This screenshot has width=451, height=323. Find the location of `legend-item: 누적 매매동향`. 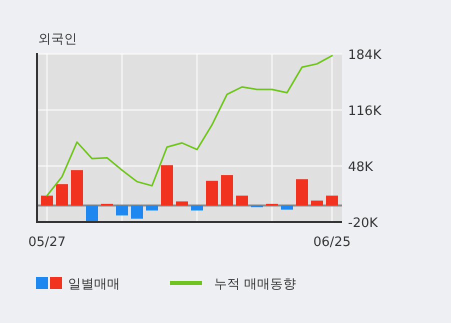

legend-item: 누적 매매동향 is located at coordinates (233, 284).